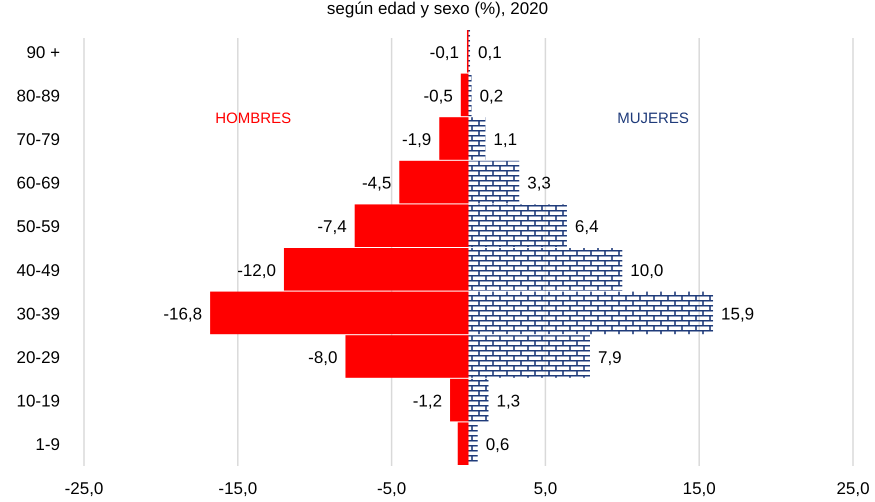 The height and width of the screenshot is (502, 875). Describe the element at coordinates (437, 9) in the screenshot. I see `chart-title: según edad y sexo (%), 2020` at that location.